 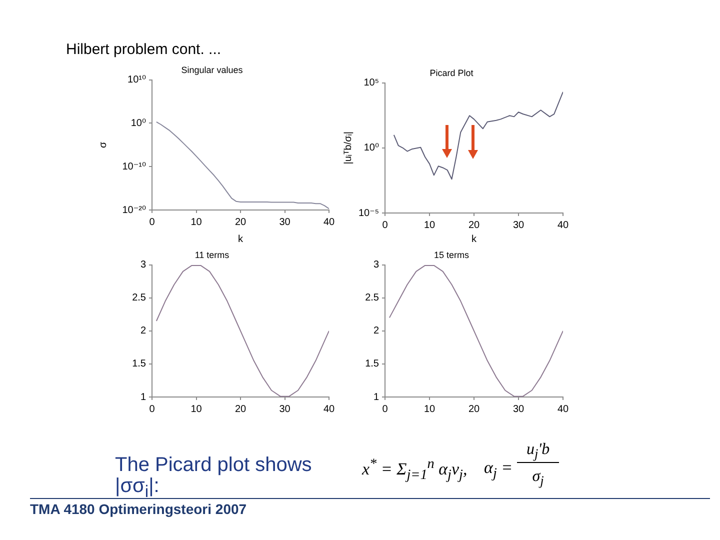 What do you see at coordinates (134, 166) in the screenshot?
I see `y-tick-label: 10⁻¹⁰` at bounding box center [134, 166].